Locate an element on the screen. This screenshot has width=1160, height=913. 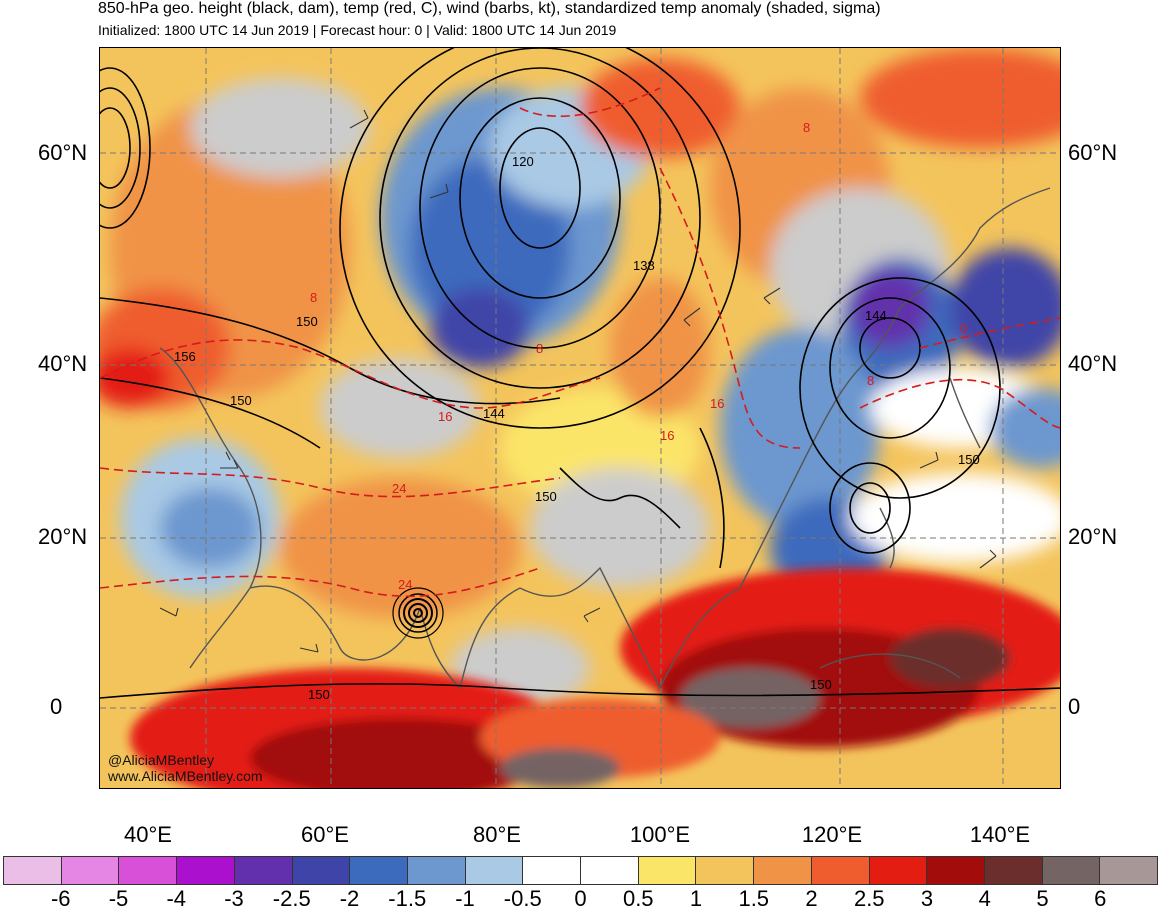
credits: @AliciaMBentley www.AliciaMBentley.com is located at coordinates (185, 768).